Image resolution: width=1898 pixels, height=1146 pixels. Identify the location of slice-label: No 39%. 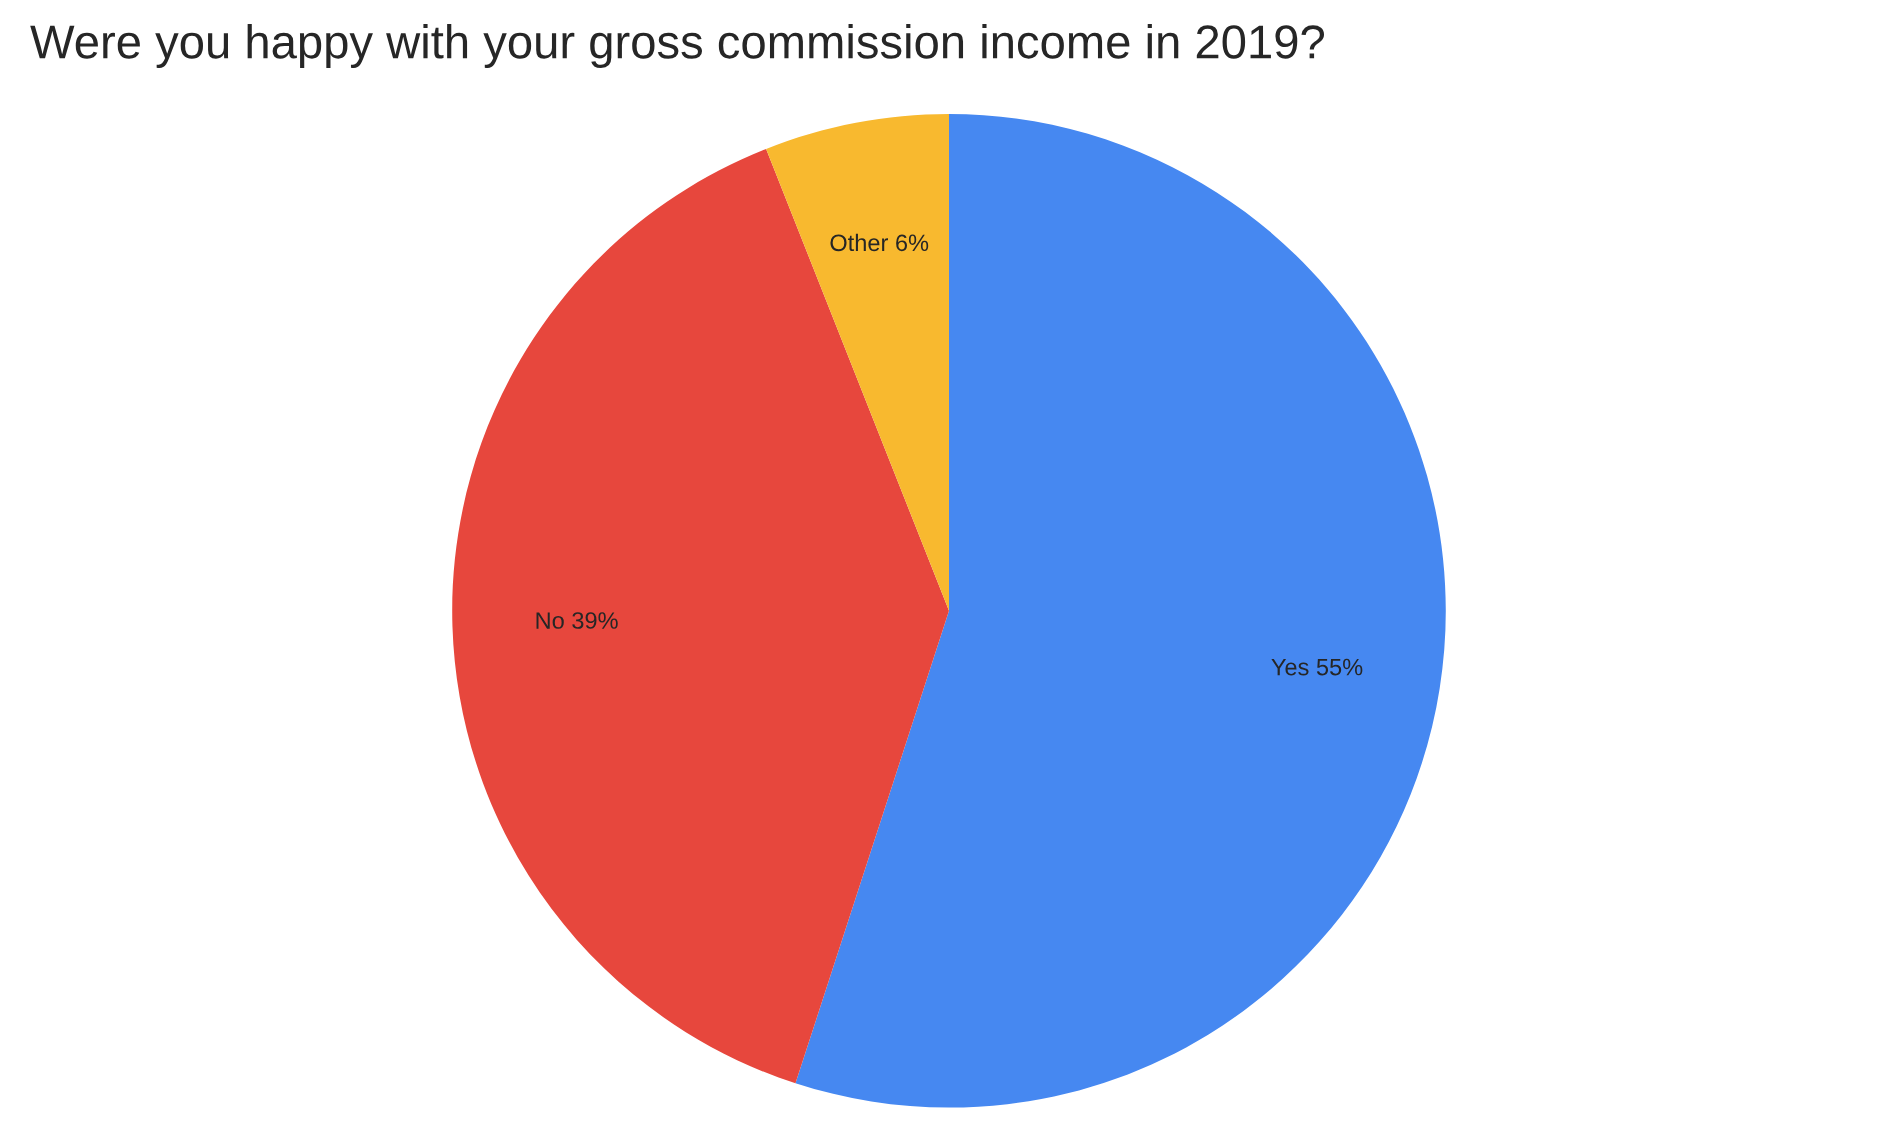
(577, 620).